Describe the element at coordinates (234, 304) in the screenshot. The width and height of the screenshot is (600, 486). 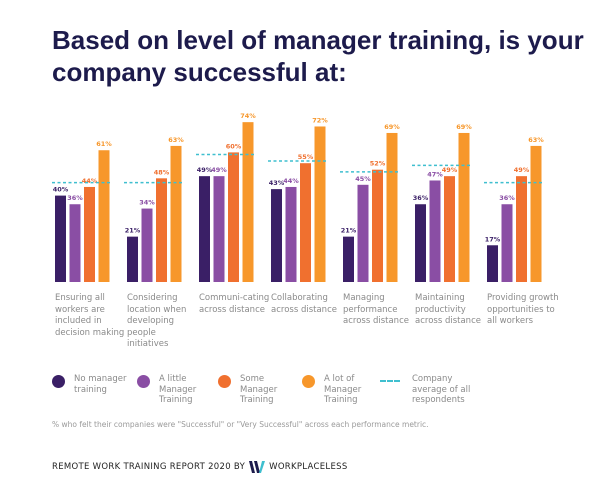
I see `category-label: Communi-cating across distance` at that location.